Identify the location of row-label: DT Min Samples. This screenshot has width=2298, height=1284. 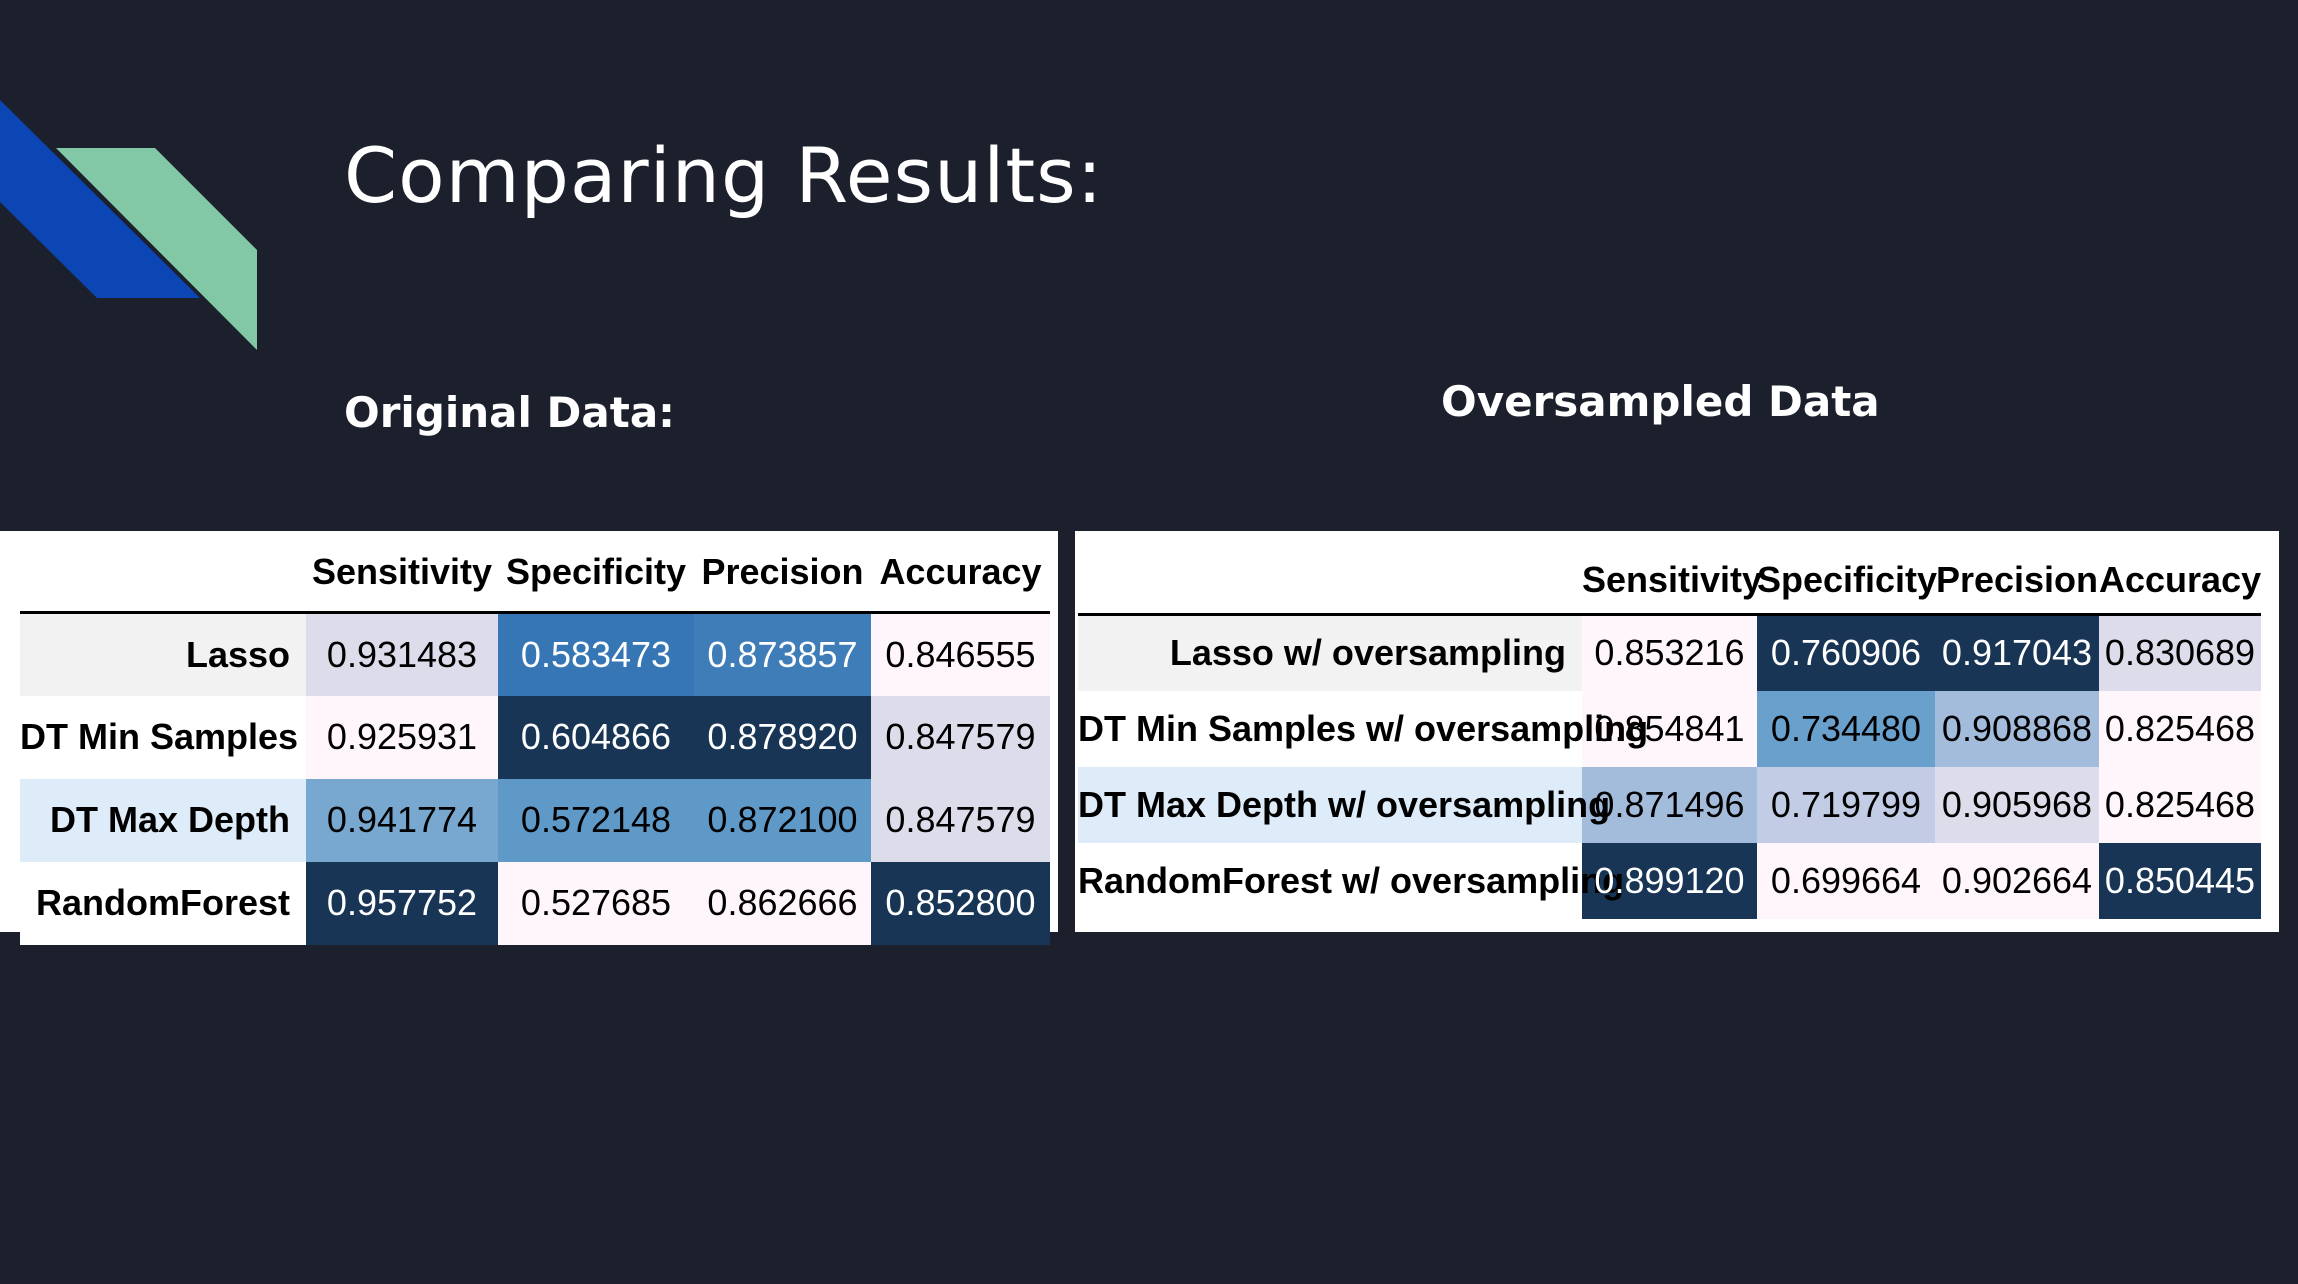
(163, 737).